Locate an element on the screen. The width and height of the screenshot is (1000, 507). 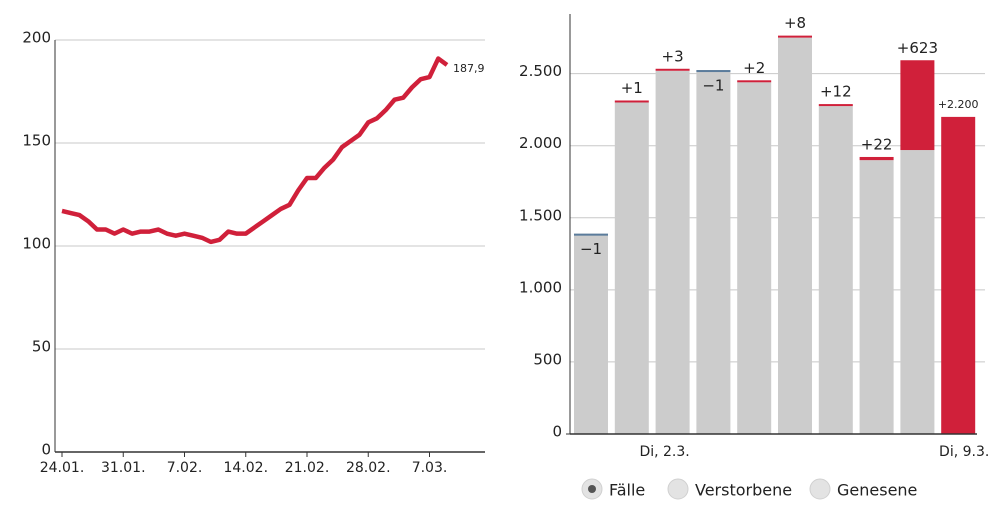
y-tick-label: 100 is located at coordinates (36, 244).